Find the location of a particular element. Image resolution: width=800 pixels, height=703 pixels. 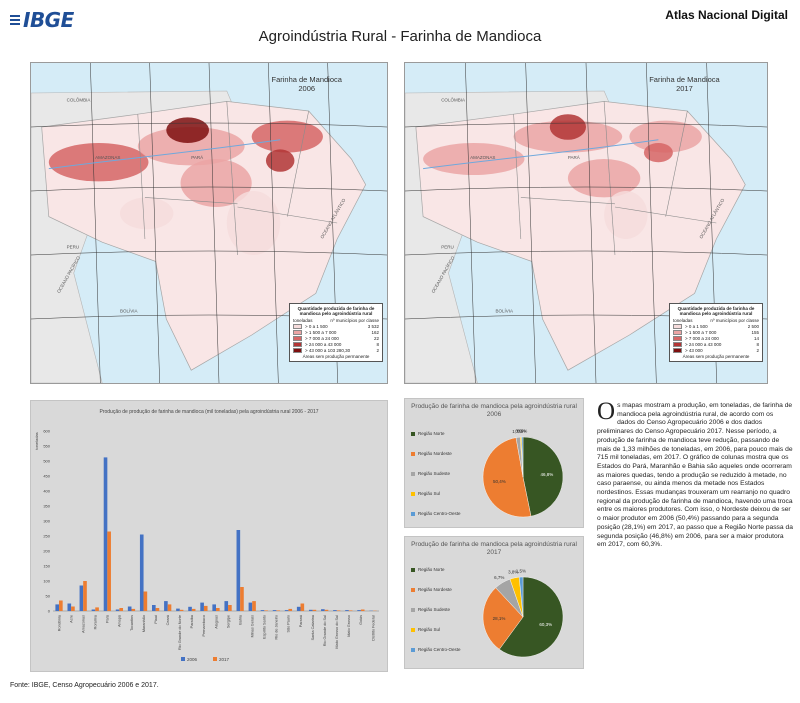

pie-legend-item: Região Sul is located at coordinates (436, 493).